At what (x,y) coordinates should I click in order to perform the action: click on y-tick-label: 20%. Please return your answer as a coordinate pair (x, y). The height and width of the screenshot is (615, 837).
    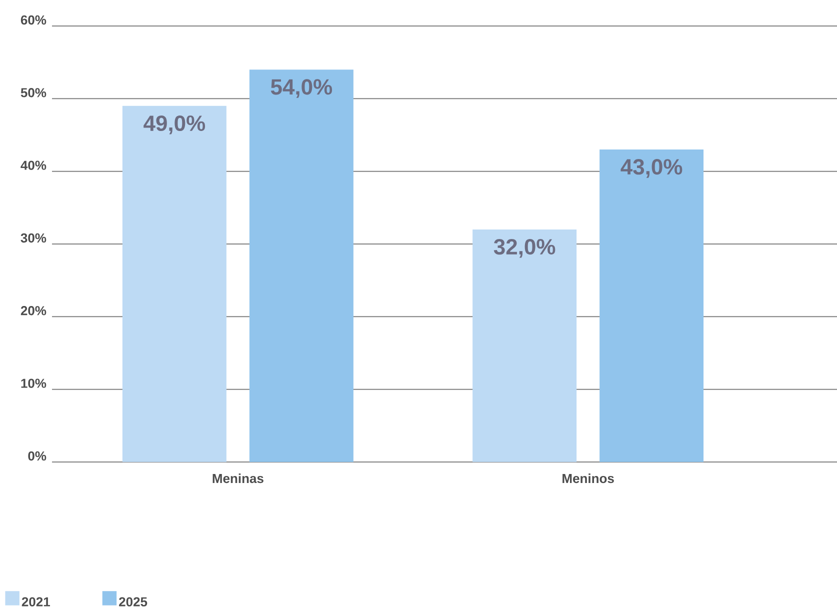
    Looking at the image, I should click on (33, 311).